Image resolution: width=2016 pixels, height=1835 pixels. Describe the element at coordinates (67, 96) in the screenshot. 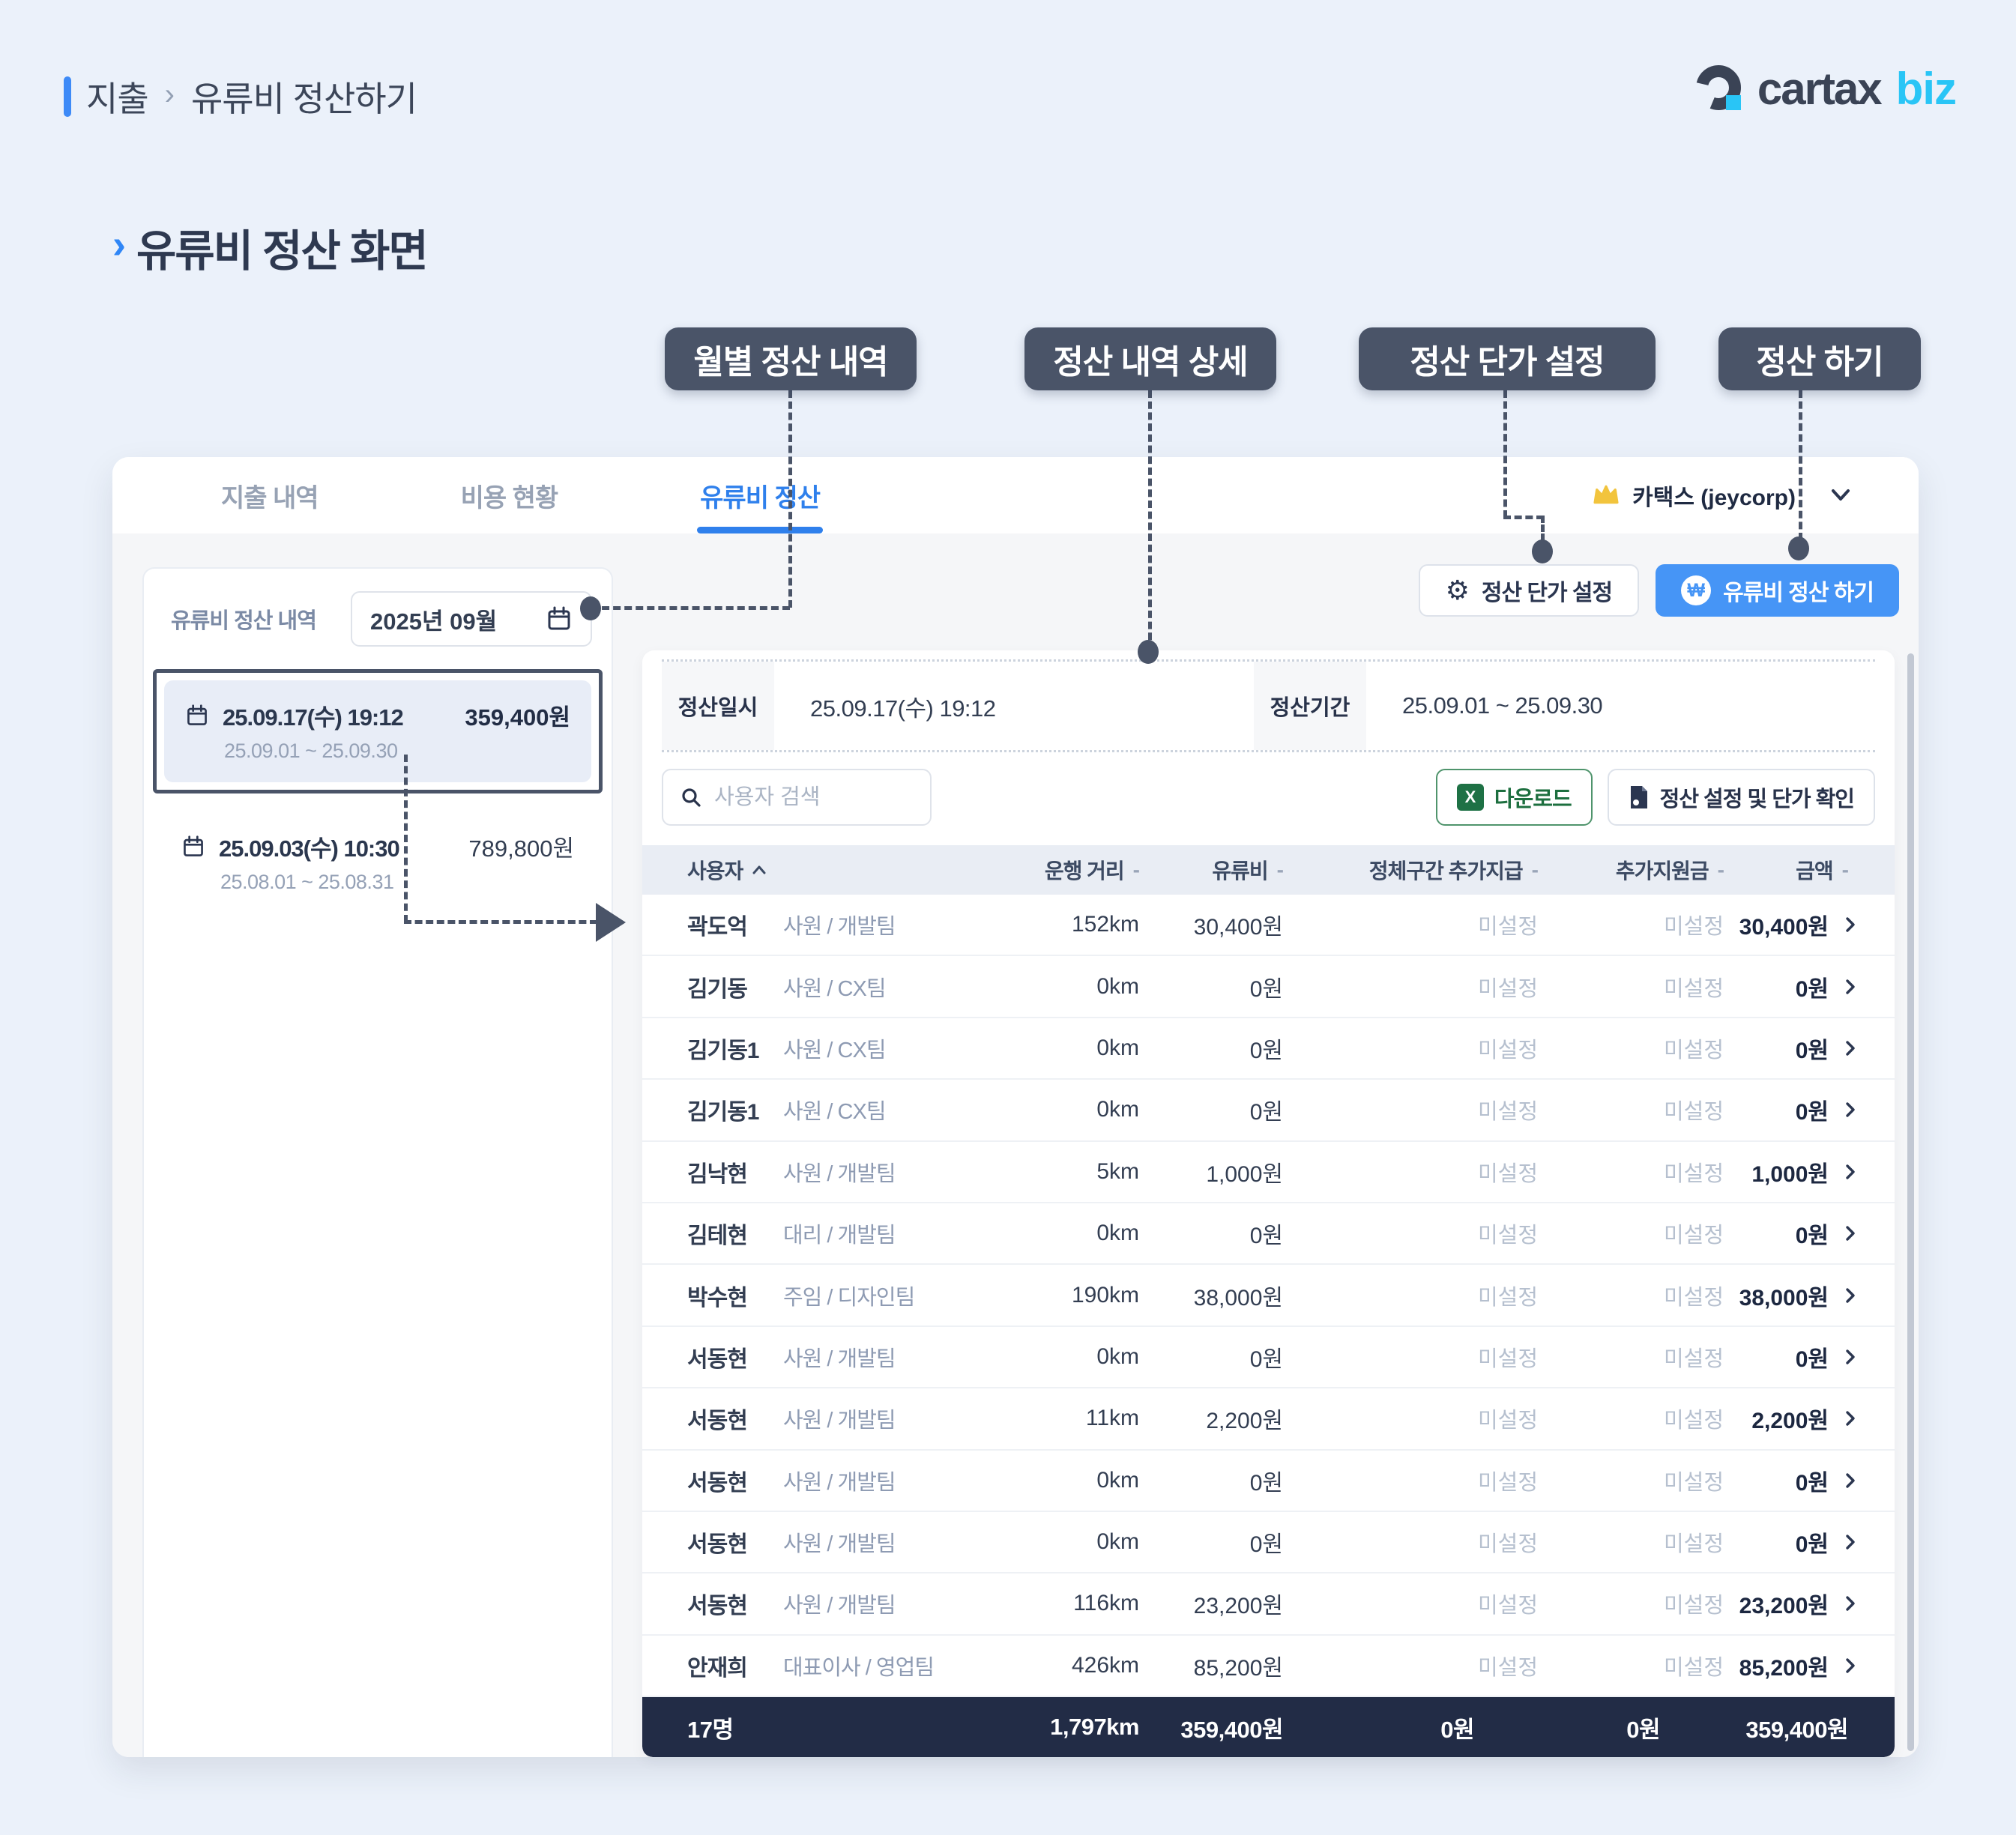

I see `breadcrumb-accent-bar` at that location.